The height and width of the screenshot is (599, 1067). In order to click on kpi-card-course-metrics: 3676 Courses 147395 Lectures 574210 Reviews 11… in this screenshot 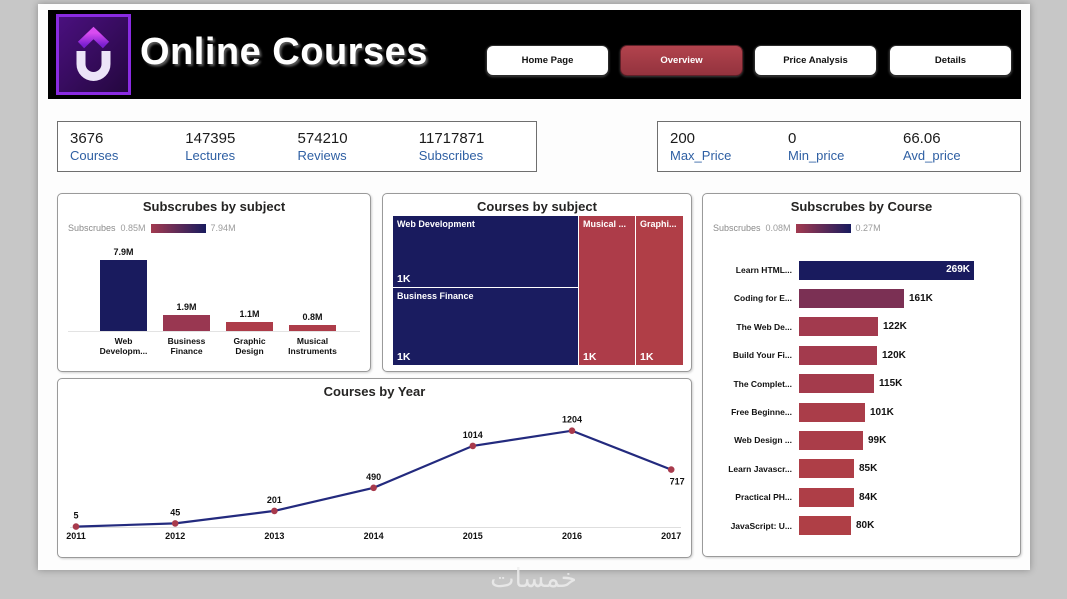, I will do `click(297, 146)`.